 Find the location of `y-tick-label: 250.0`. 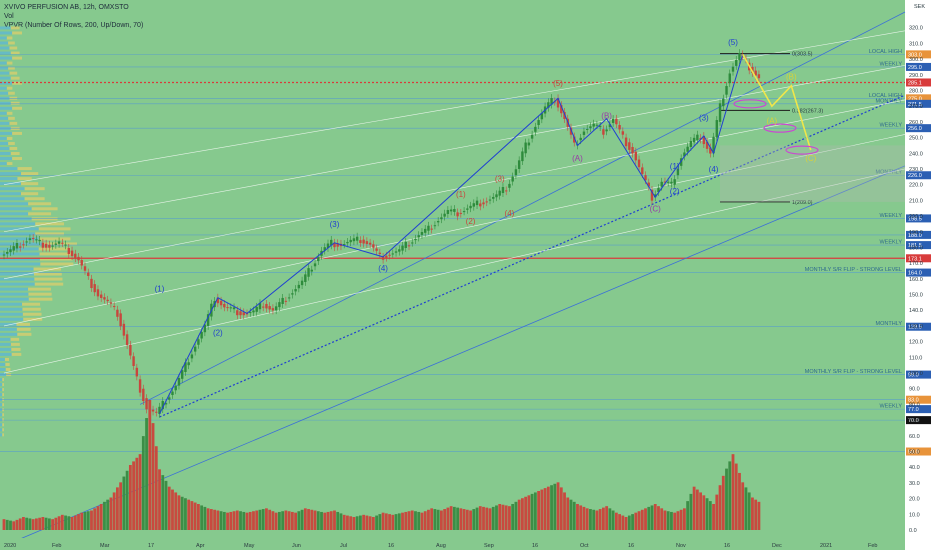

y-tick-label: 250.0 is located at coordinates (916, 139).